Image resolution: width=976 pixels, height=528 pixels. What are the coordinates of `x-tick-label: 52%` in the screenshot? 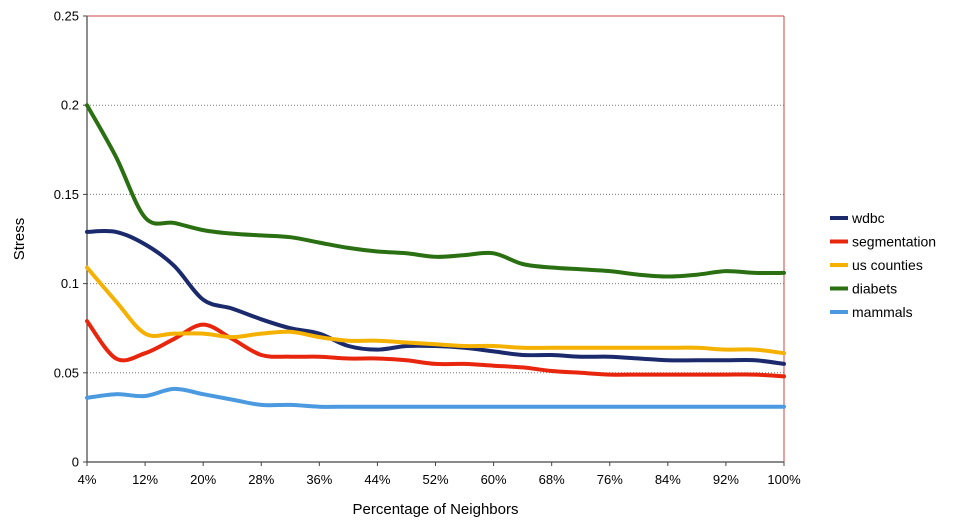 It's located at (435, 479).